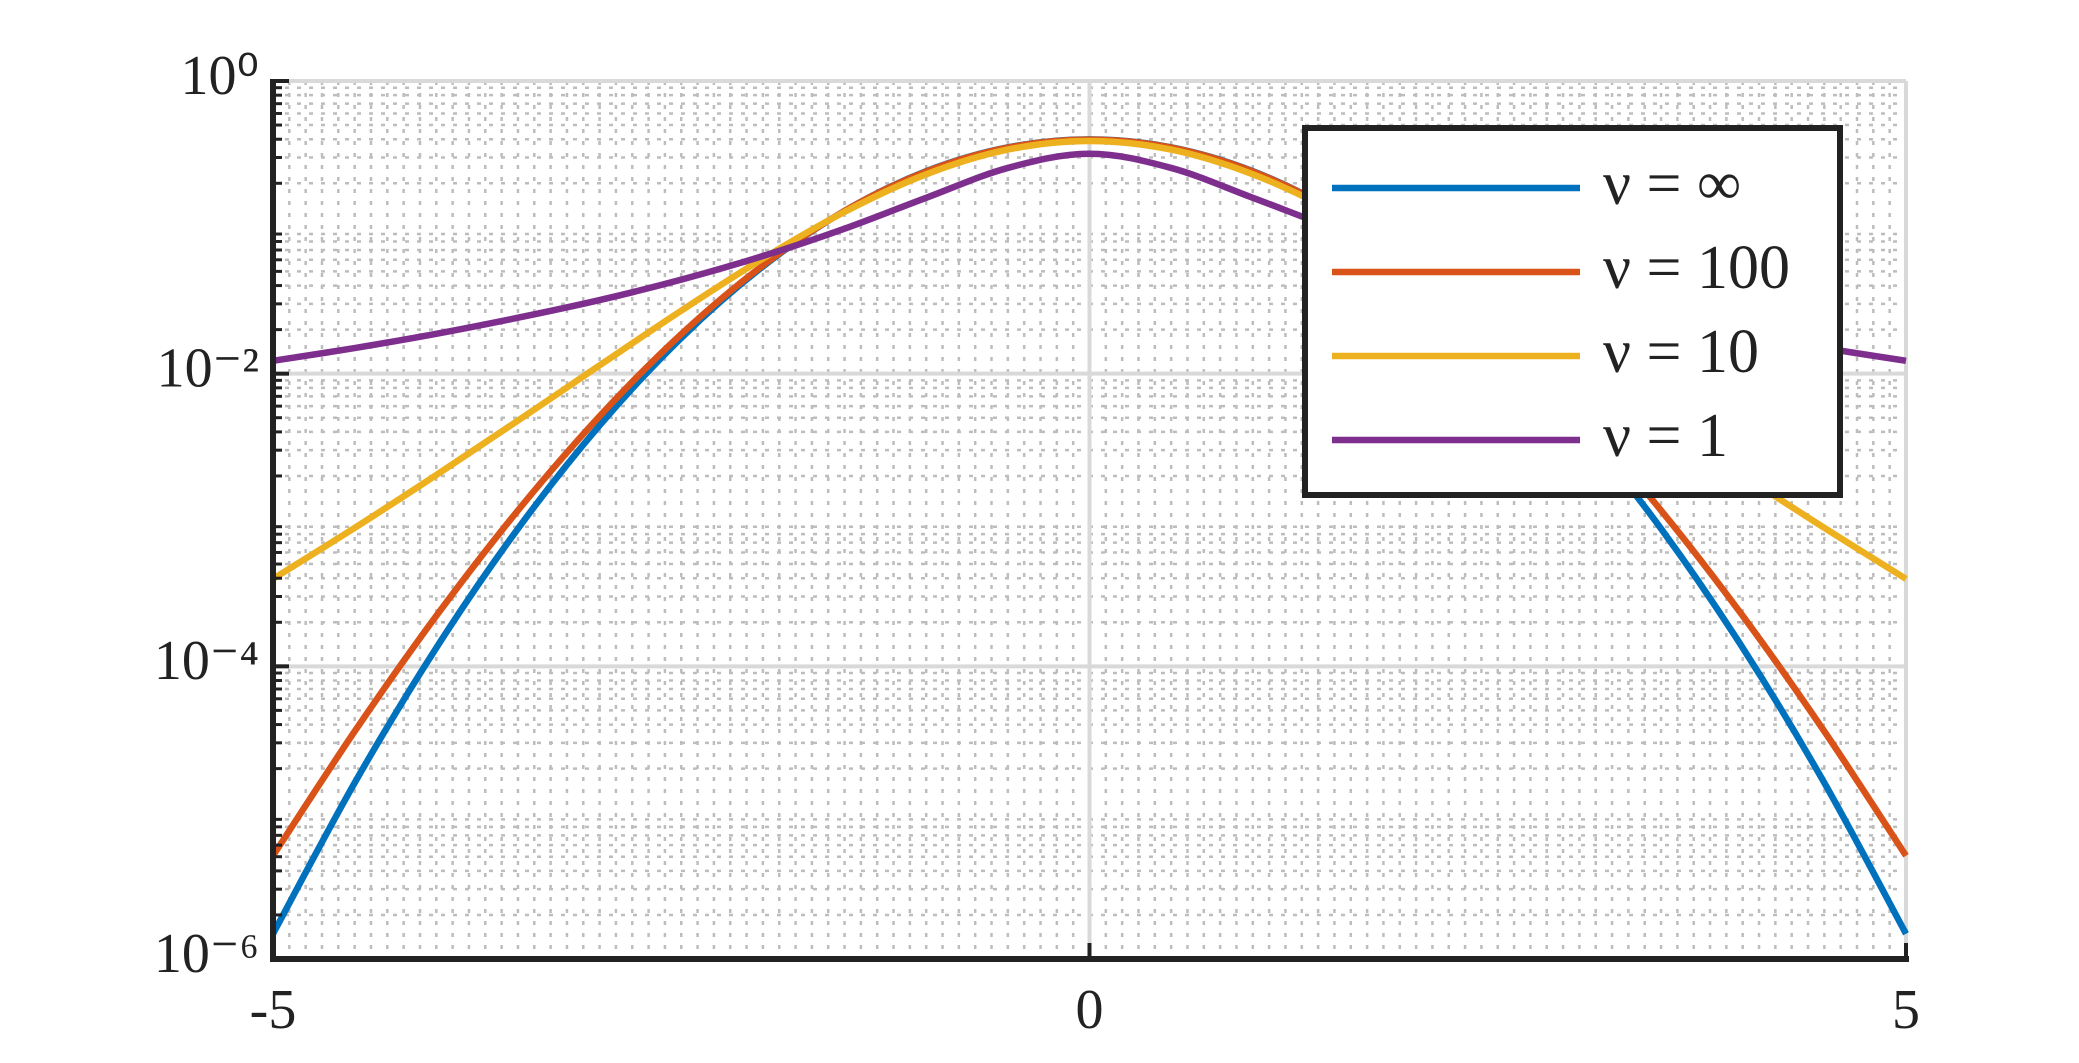 The image size is (2079, 1063). What do you see at coordinates (206, 661) in the screenshot?
I see `y-tick-label: 10⁻⁴` at bounding box center [206, 661].